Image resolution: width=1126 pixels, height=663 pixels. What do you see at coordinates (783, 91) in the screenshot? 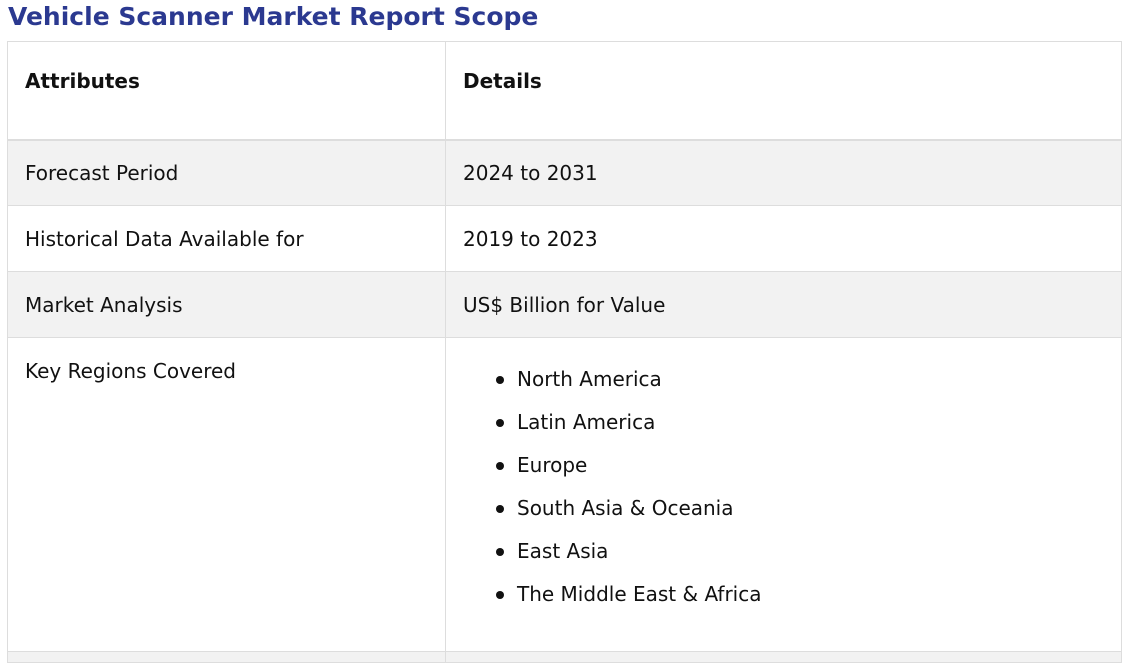
I see `details-column-header: Details` at bounding box center [783, 91].